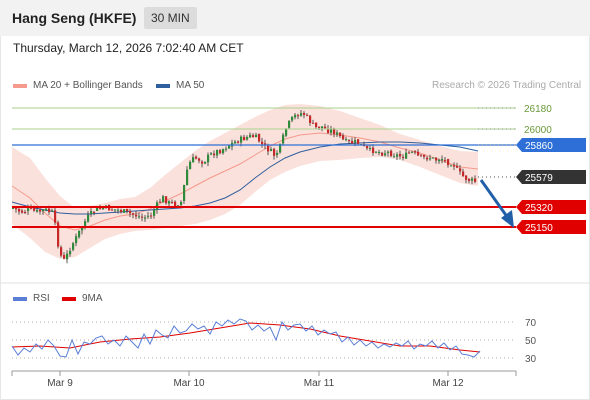 This screenshot has height=400, width=590. Describe the element at coordinates (539, 178) in the screenshot. I see `level-label: 25579` at that location.